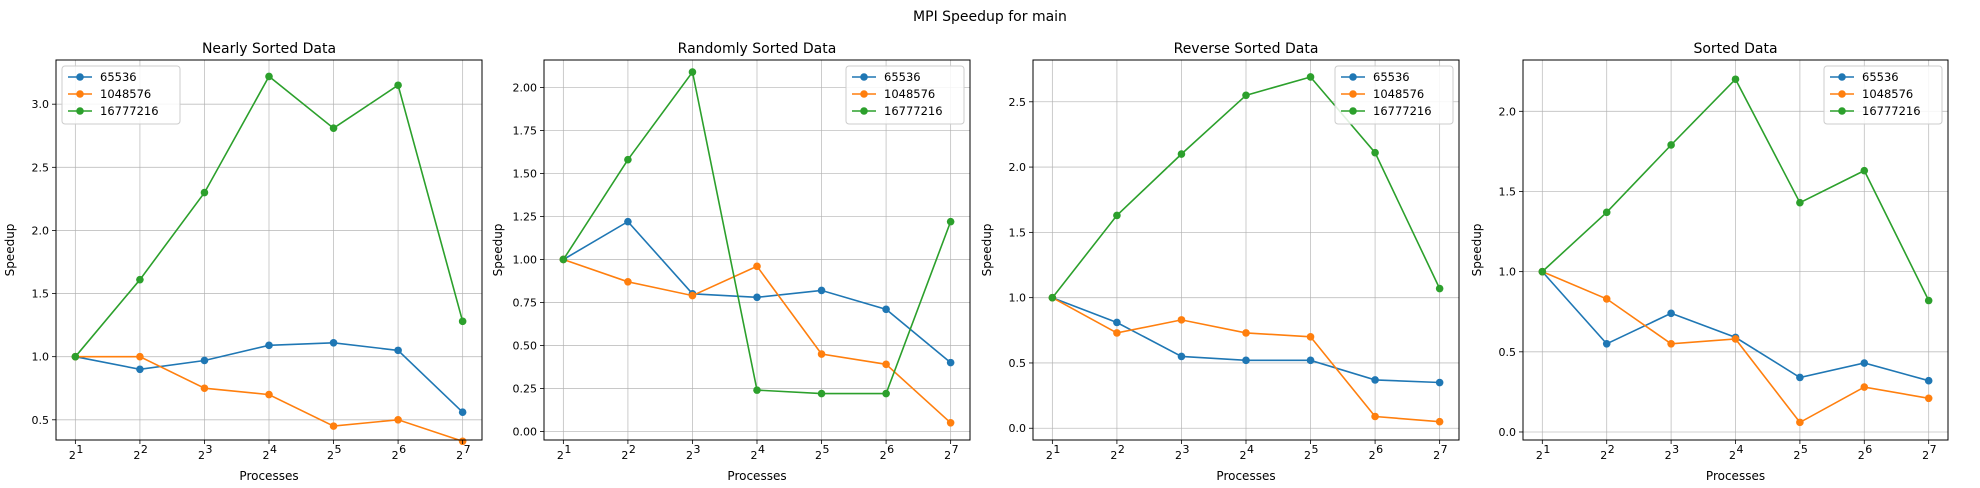  Describe the element at coordinates (273, 449) in the screenshot. I see `xtick-exponent: 4` at that location.